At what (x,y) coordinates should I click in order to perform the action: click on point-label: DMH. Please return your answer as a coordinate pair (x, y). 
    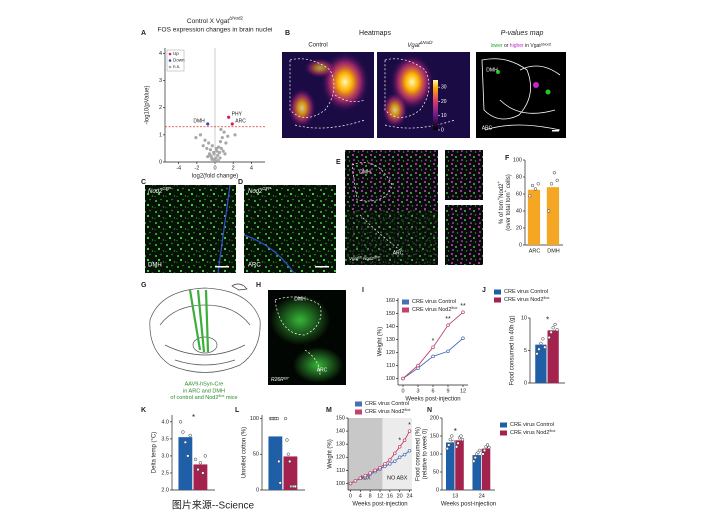
    Looking at the image, I should click on (199, 121).